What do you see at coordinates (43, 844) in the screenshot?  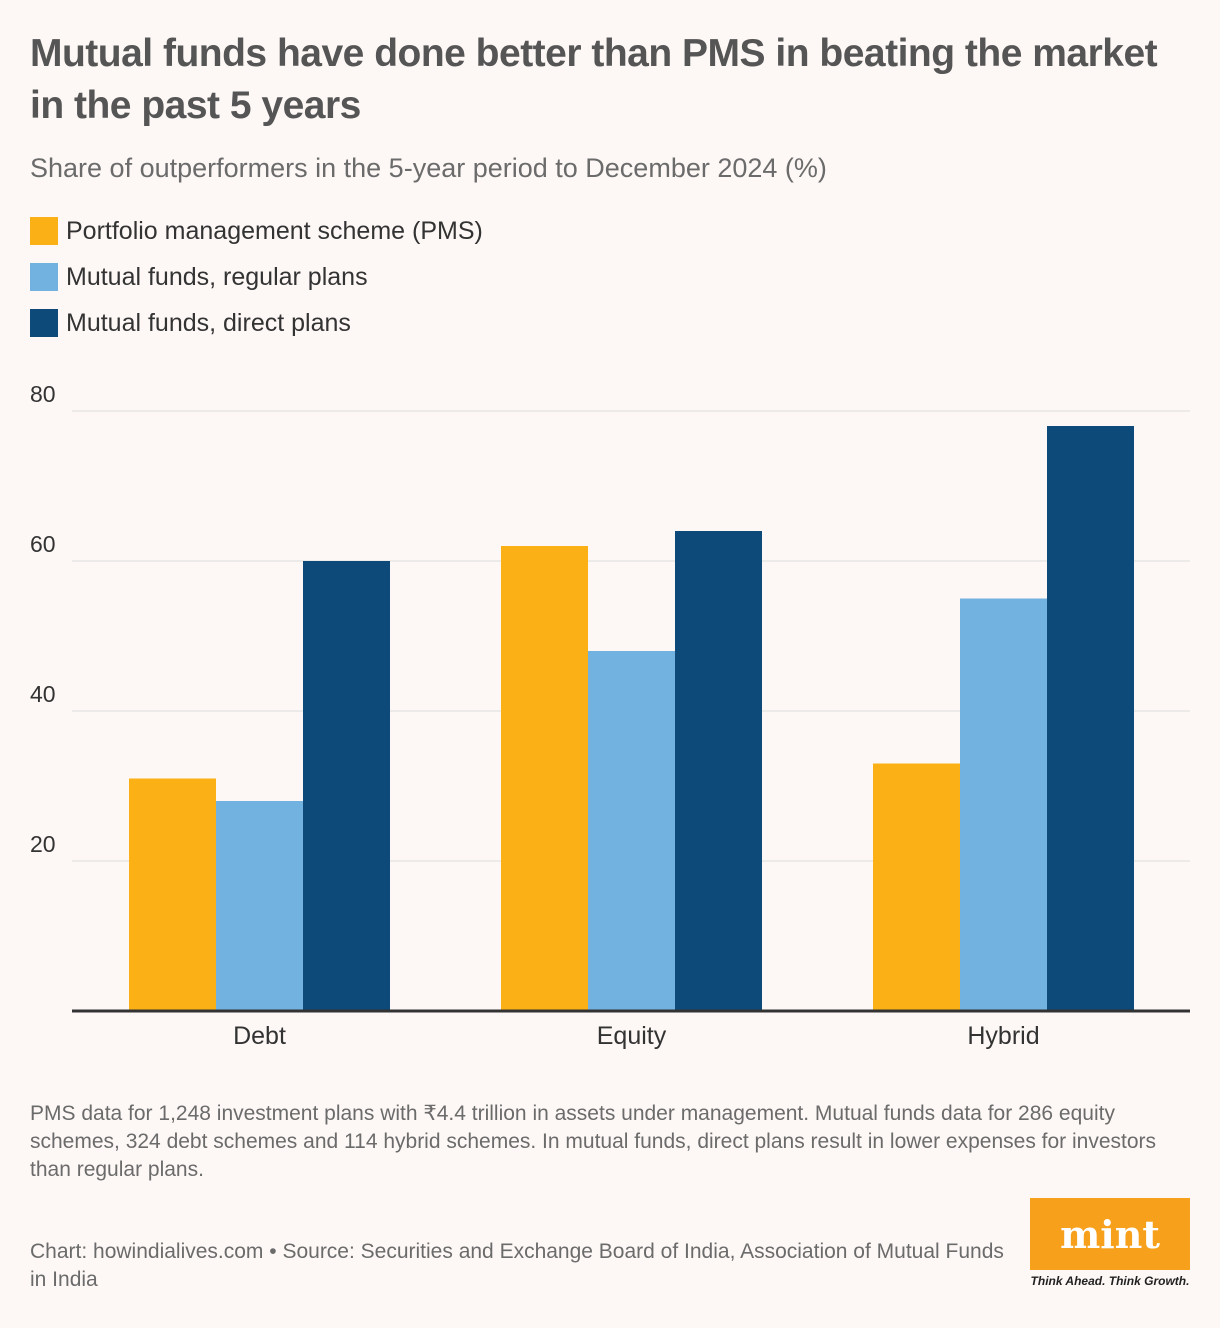 I see `y-tick-label: 20` at bounding box center [43, 844].